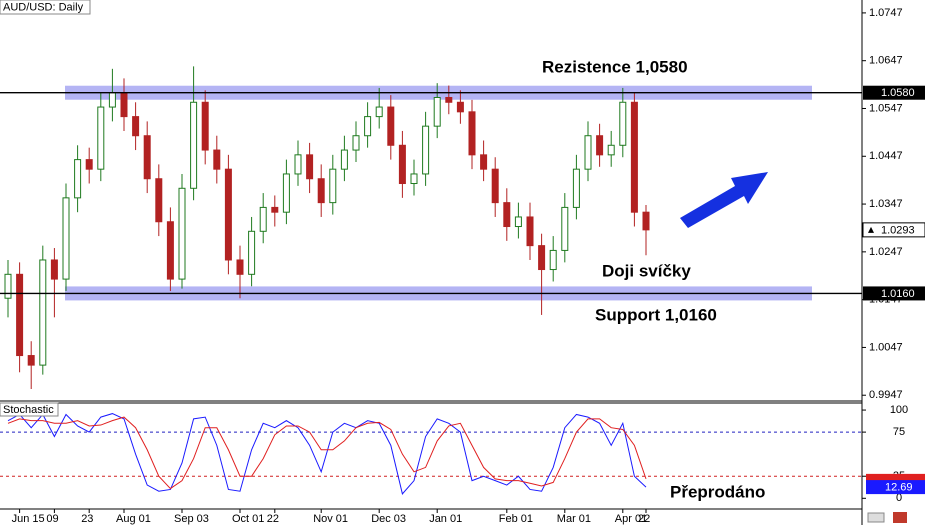 This screenshot has width=925, height=525. Describe the element at coordinates (28, 519) in the screenshot. I see `x-tick-label: Jun 15` at that location.